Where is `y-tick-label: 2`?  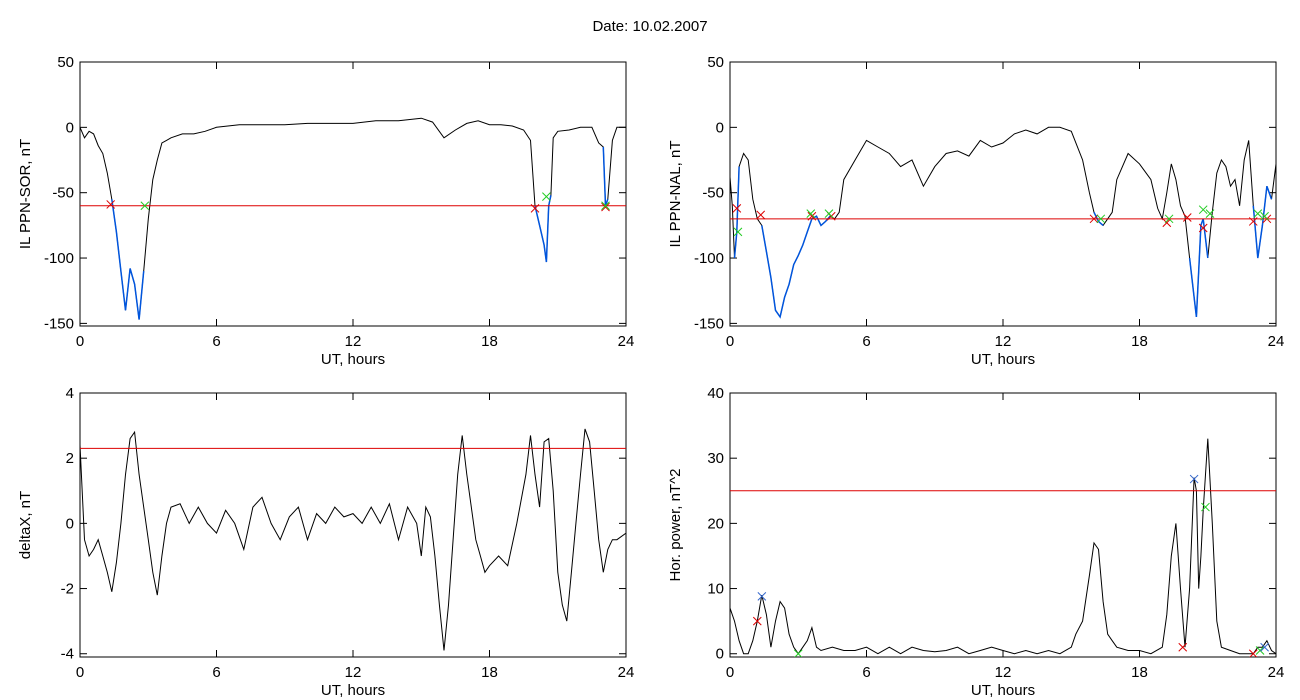 y-tick-label: 2 is located at coordinates (70, 458).